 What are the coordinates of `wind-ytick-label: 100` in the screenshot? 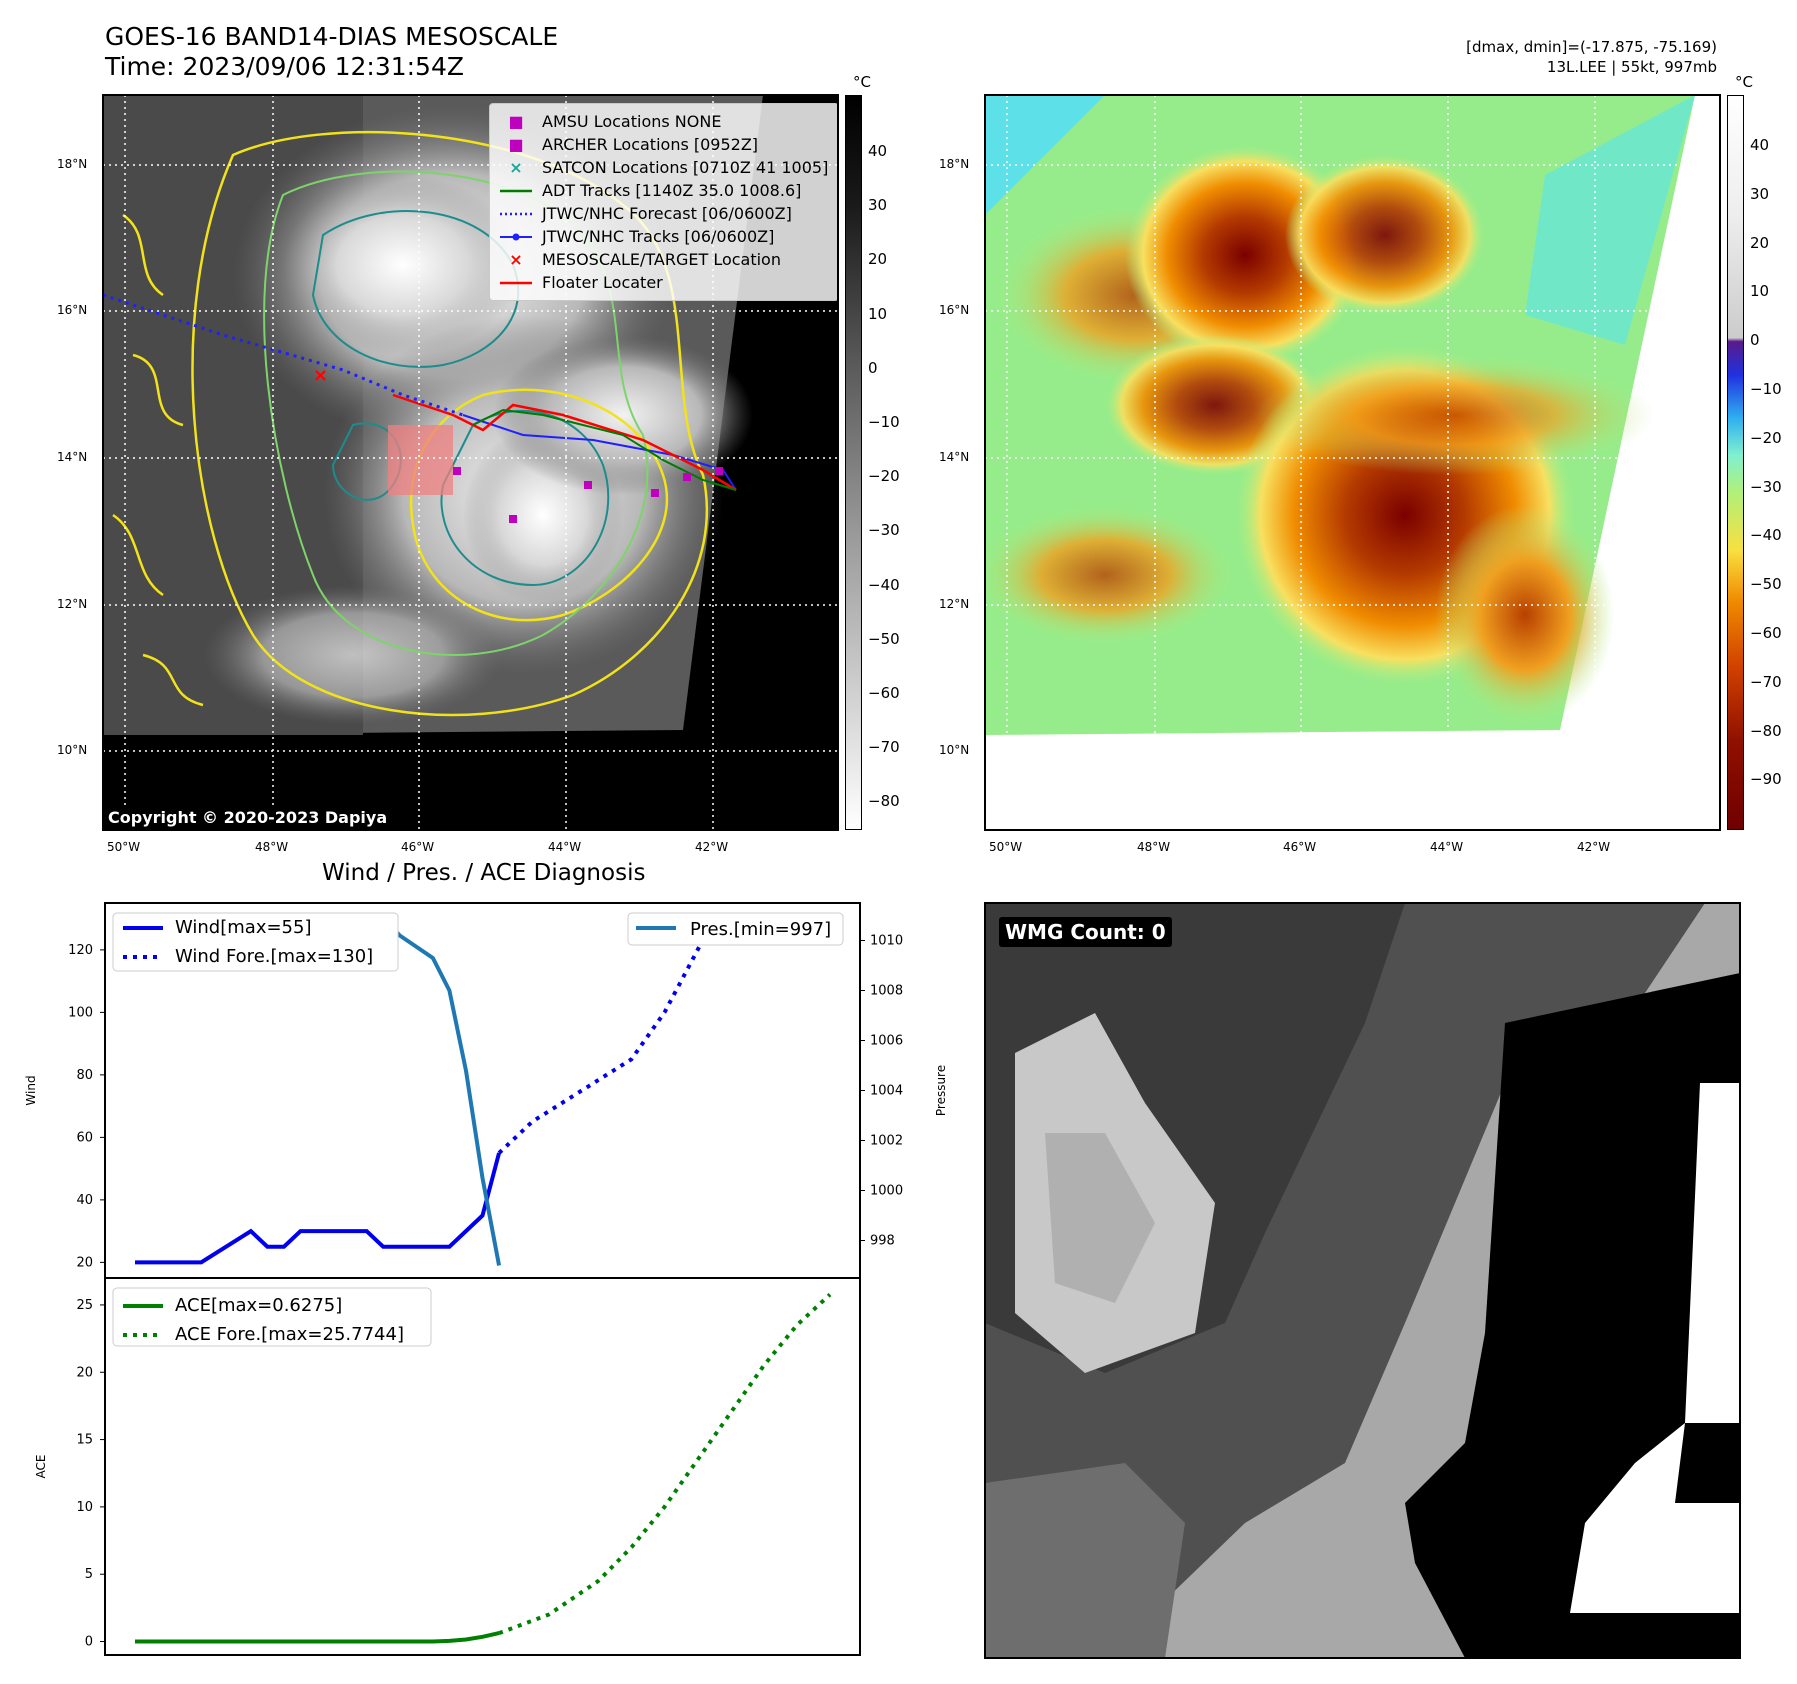 It's located at (80, 1012).